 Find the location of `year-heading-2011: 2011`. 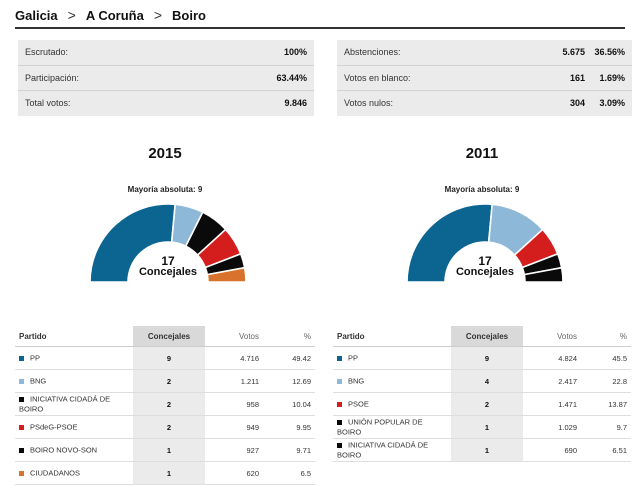

year-heading-2011: 2011 is located at coordinates (482, 153).